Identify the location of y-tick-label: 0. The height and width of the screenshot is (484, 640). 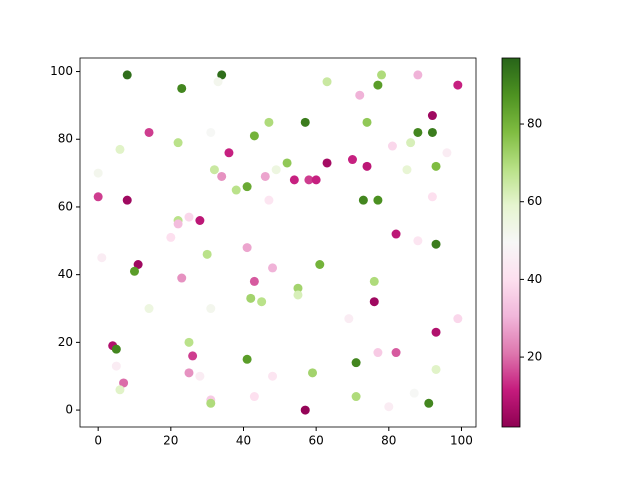
(69, 410).